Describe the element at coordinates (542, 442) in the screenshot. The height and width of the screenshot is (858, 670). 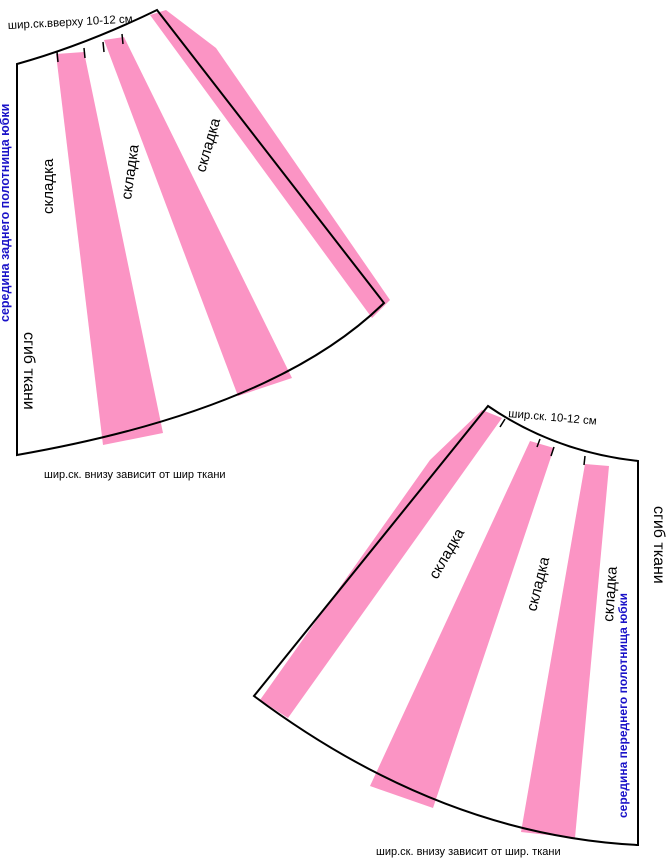
I see `front-top-ticks` at that location.